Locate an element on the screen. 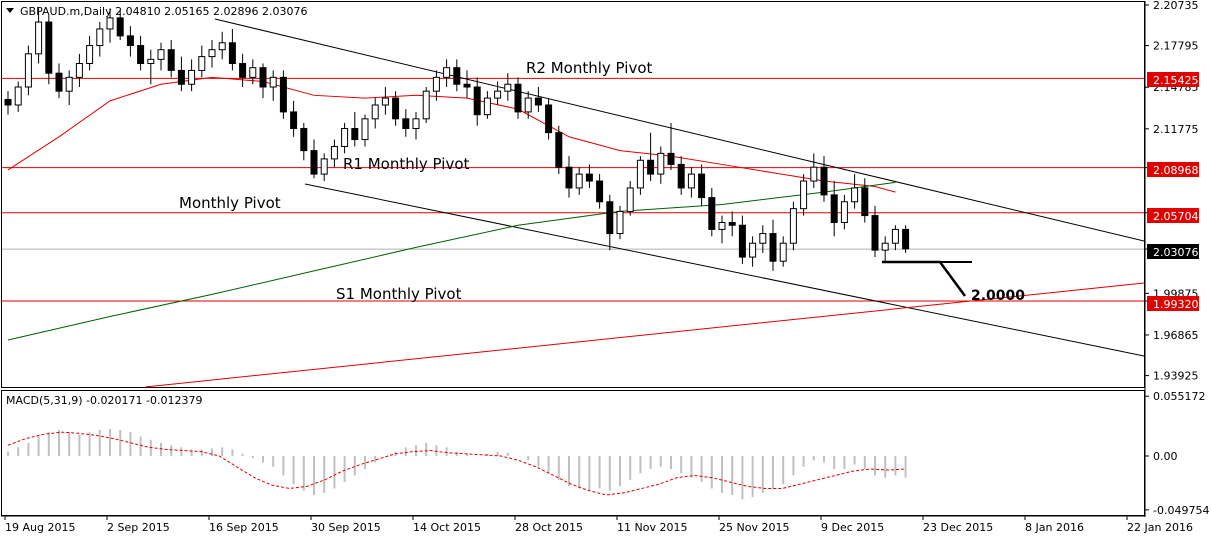 The width and height of the screenshot is (1211, 539). s1-price-tag: 1.99320 is located at coordinates (1173, 303).